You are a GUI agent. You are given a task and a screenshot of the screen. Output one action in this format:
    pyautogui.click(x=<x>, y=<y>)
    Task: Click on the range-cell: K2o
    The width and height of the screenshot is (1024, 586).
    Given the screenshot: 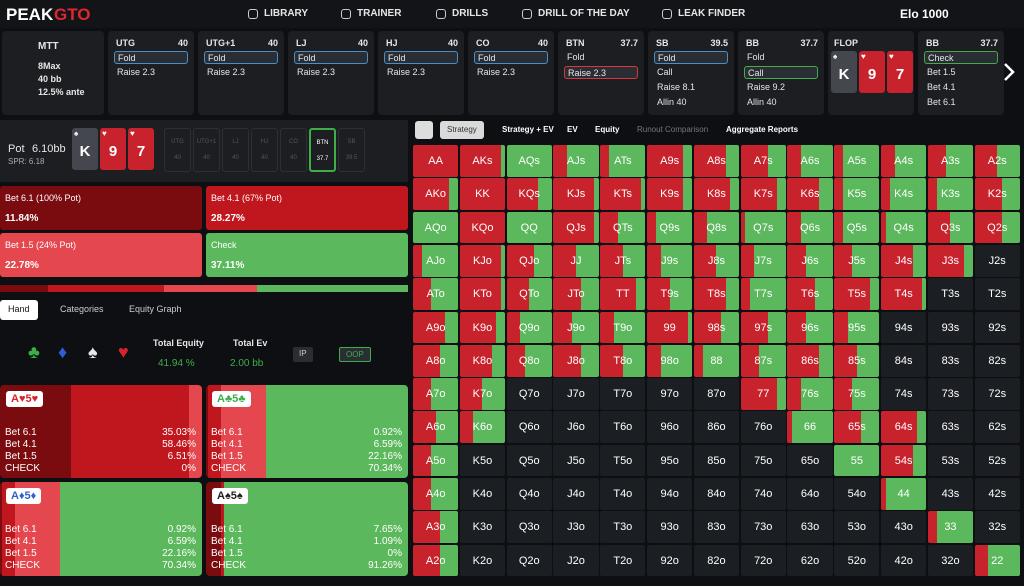 What is the action you would take?
    pyautogui.click(x=482, y=560)
    